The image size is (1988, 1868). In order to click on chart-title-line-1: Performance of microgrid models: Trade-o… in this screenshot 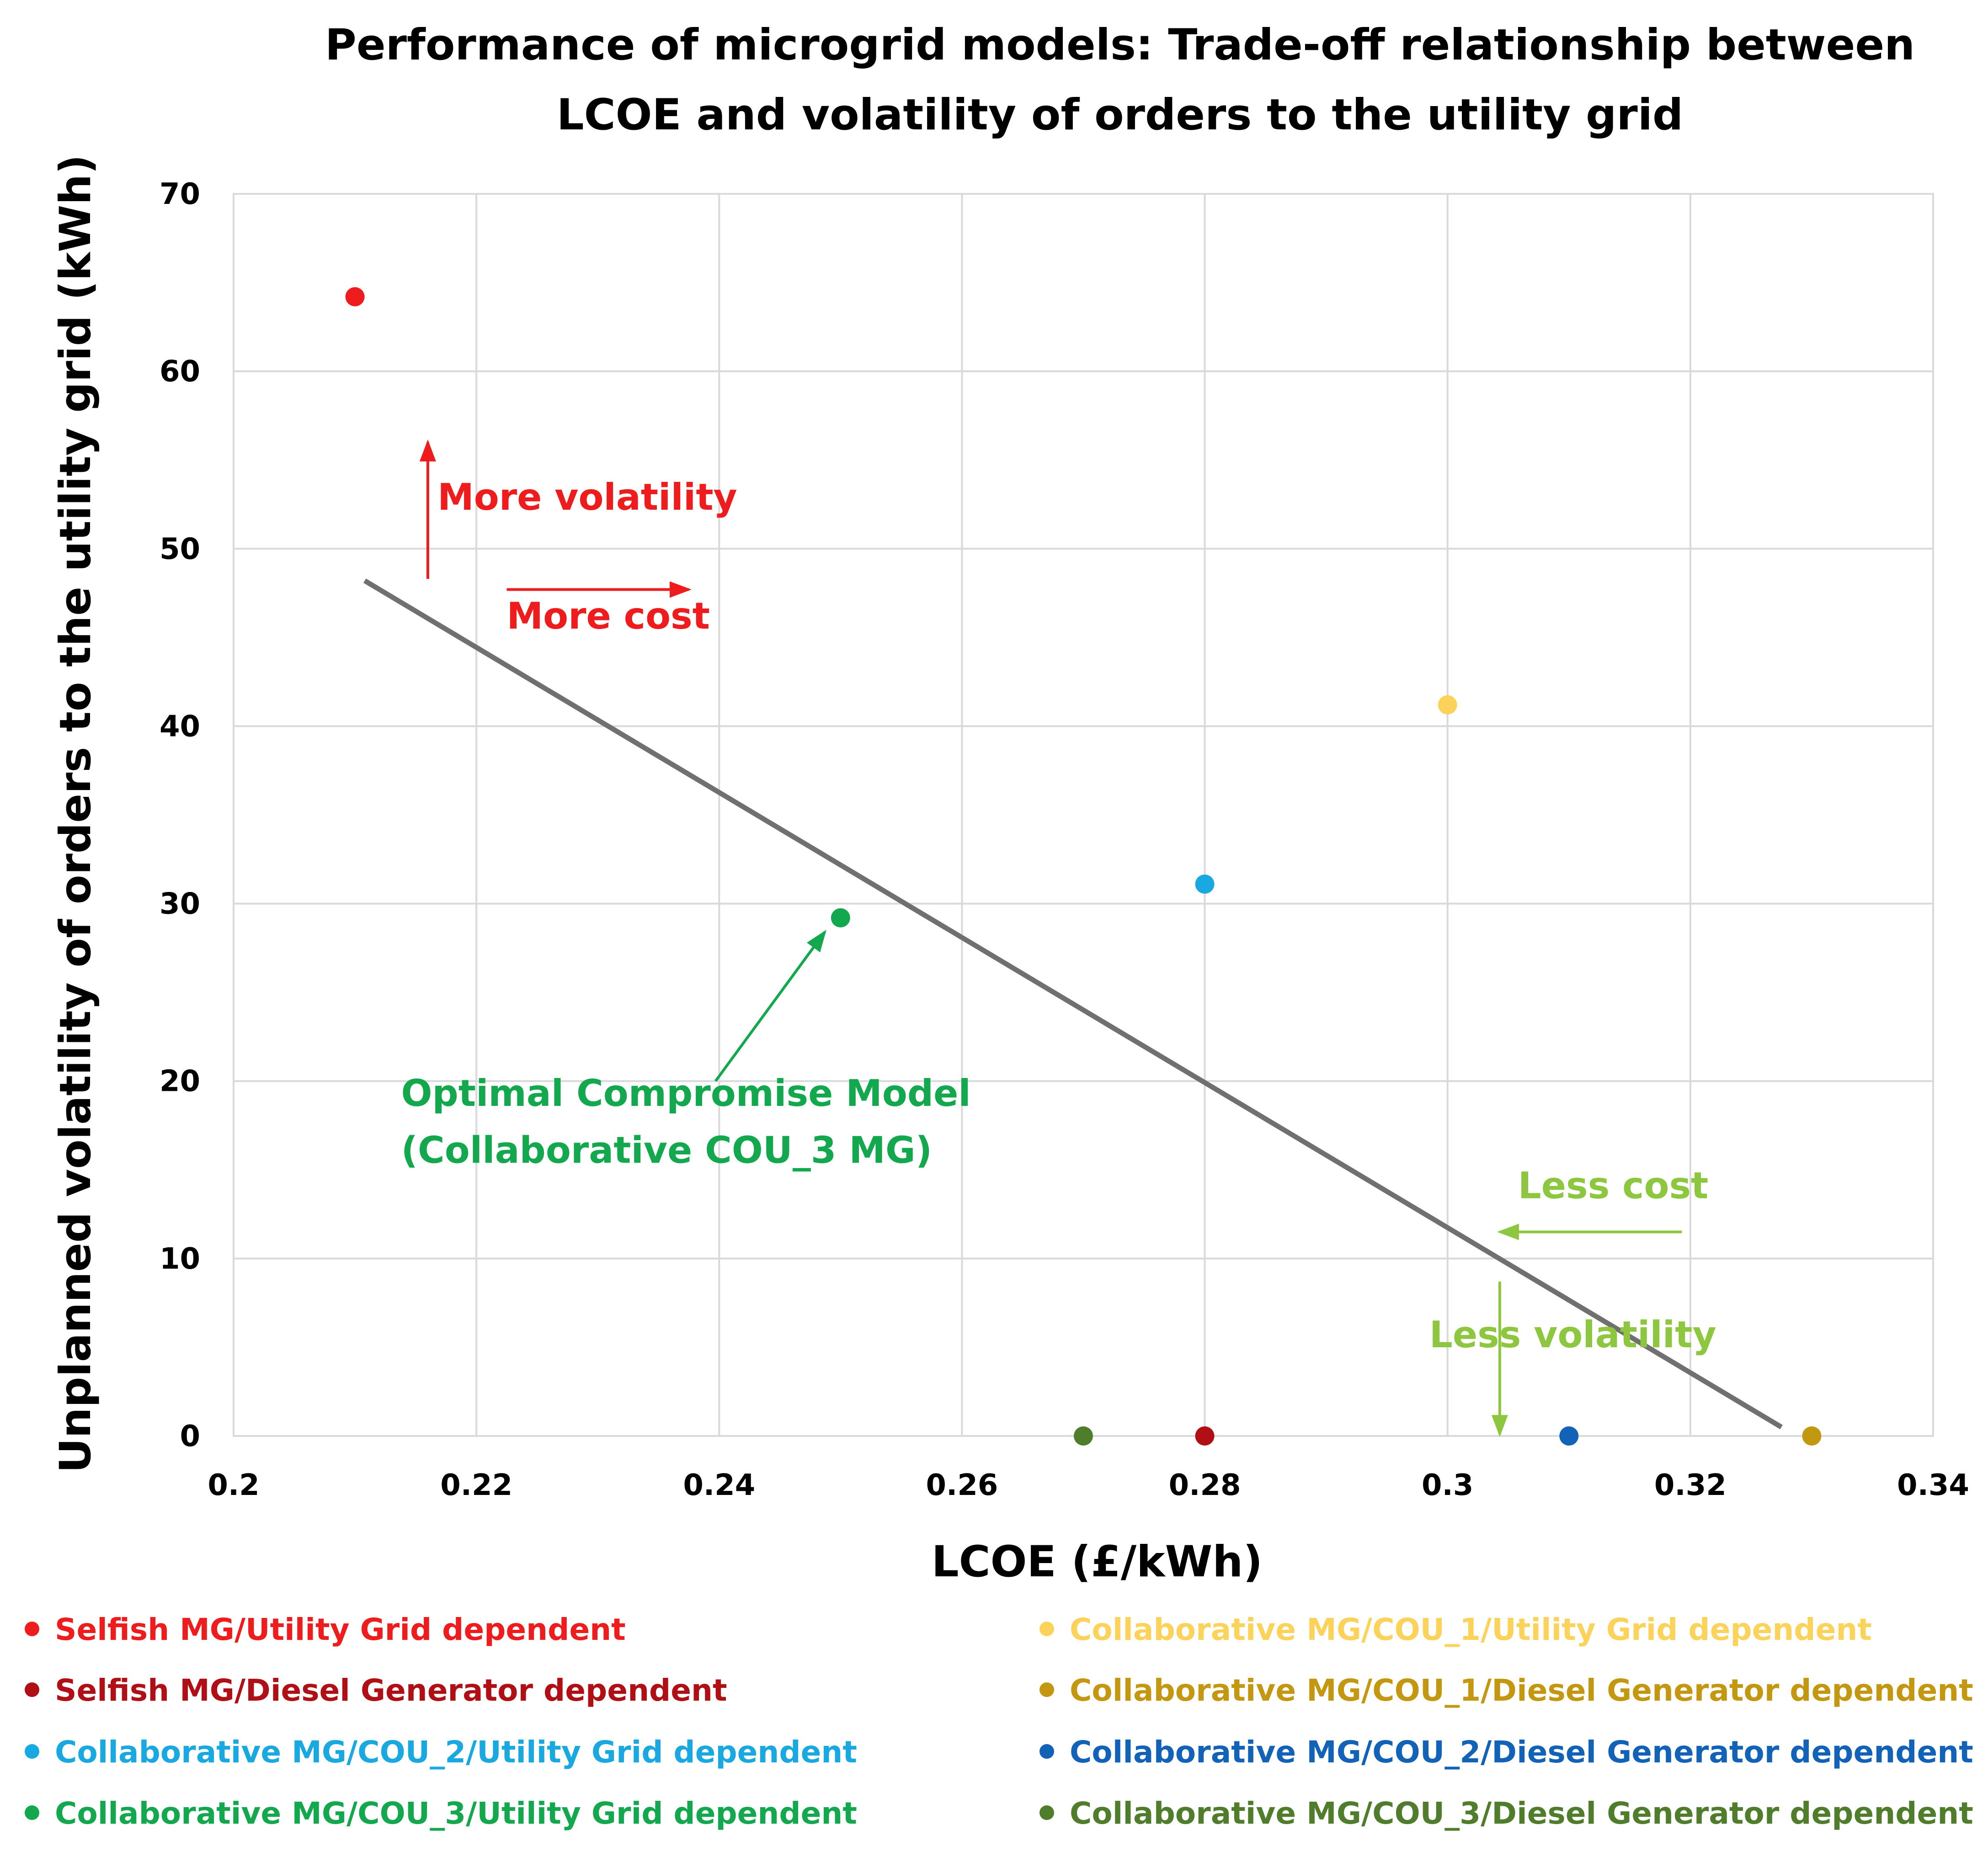, I will do `click(1120, 45)`.